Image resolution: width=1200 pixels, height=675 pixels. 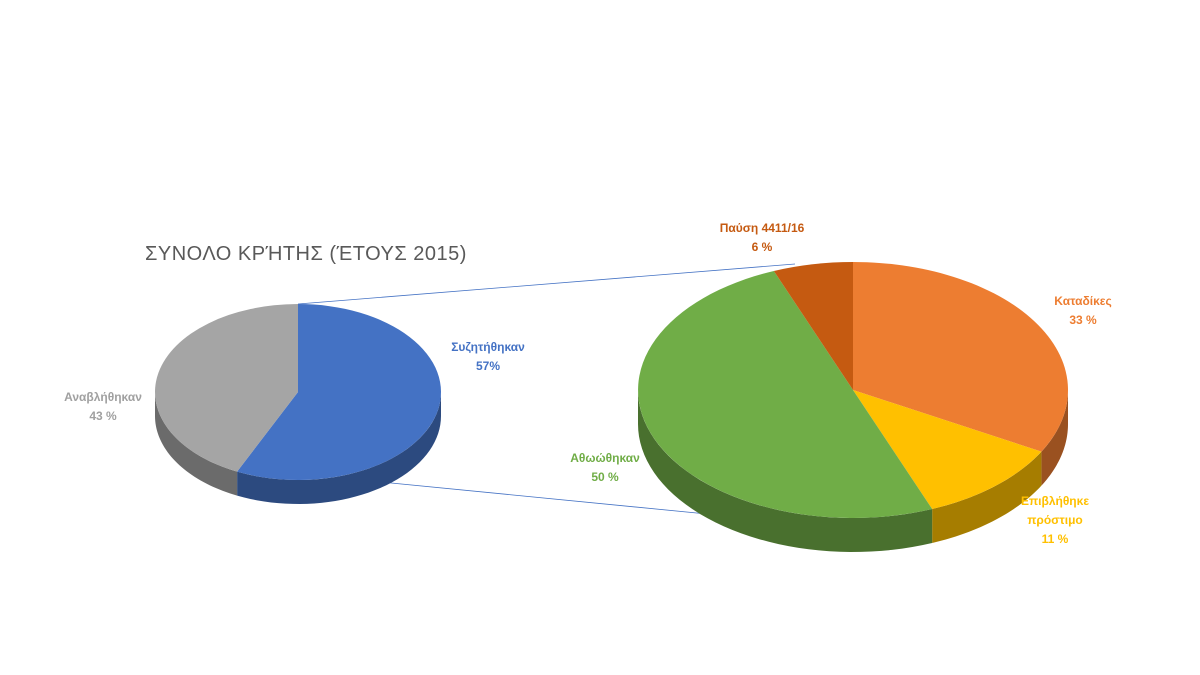 What do you see at coordinates (605, 458) in the screenshot?
I see `data-label: Αθωώθηκαν` at bounding box center [605, 458].